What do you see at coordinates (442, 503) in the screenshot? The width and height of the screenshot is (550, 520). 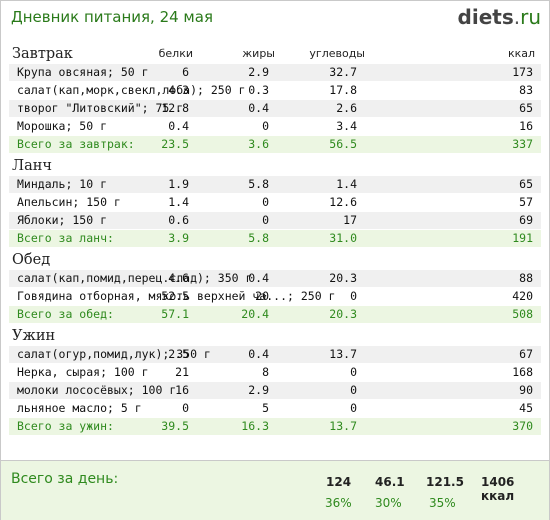 I see `day-carbs-pct: 35%` at bounding box center [442, 503].